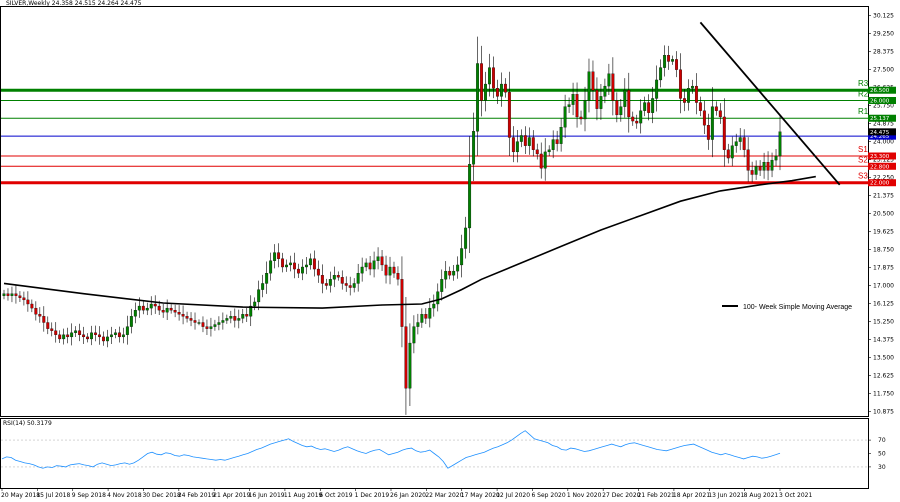 Image resolution: width=900 pixels, height=502 pixels. Describe the element at coordinates (882, 467) in the screenshot. I see `rsi-tick-label: 30` at that location.